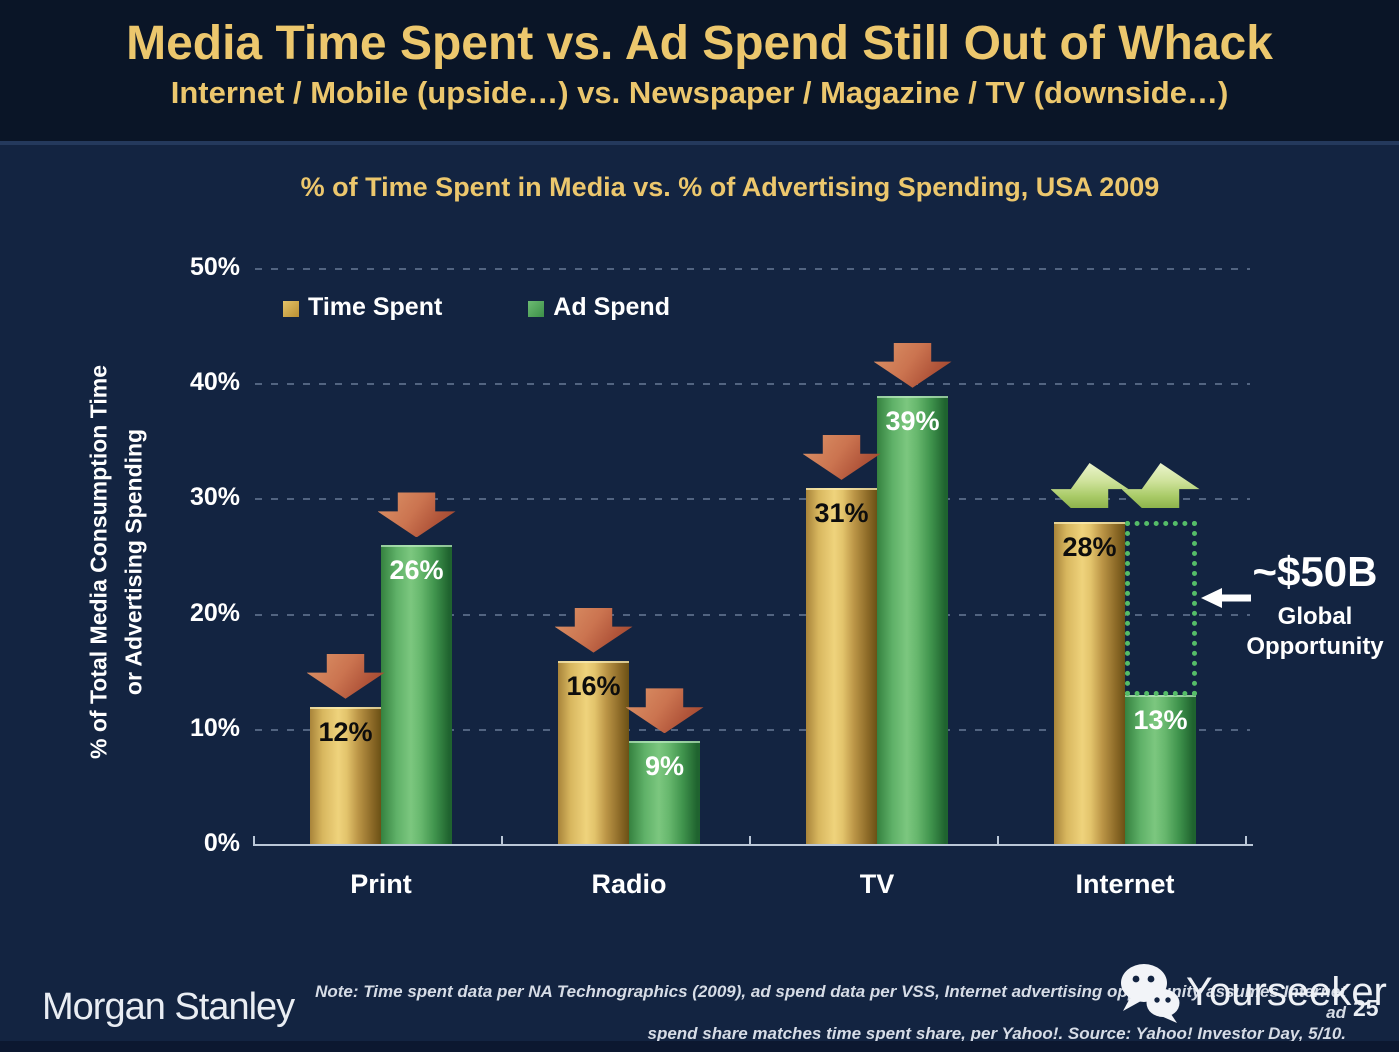  Describe the element at coordinates (593, 685) in the screenshot. I see `bar-value-label: 16%` at that location.